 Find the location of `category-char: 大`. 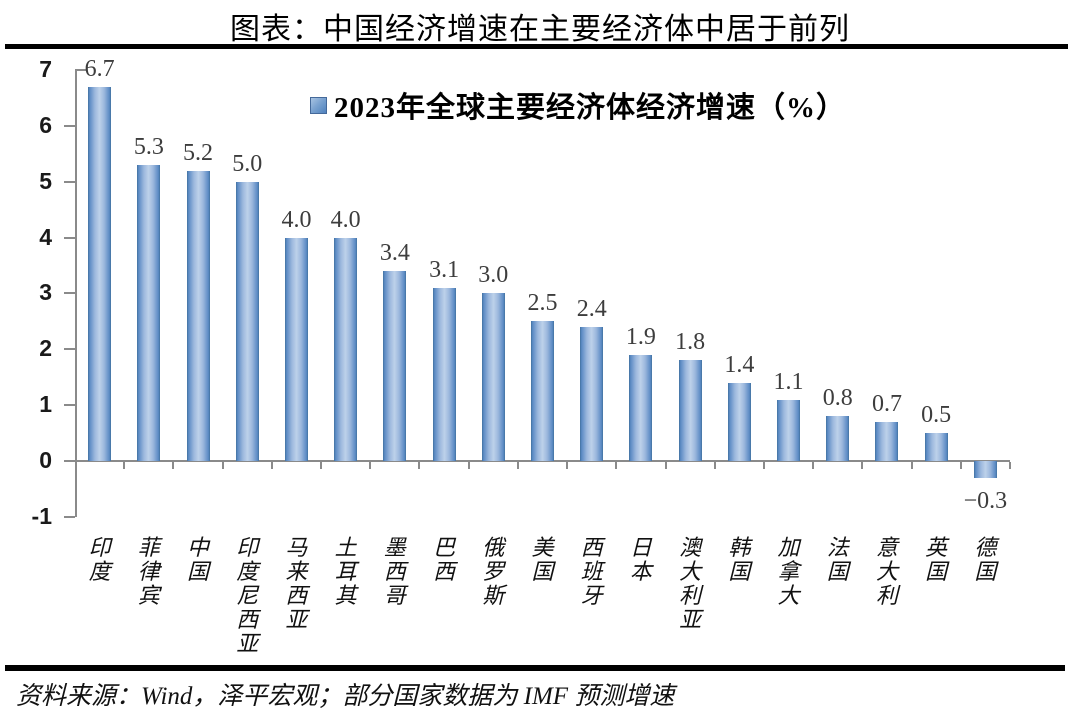

category-char: 大 is located at coordinates (690, 571).